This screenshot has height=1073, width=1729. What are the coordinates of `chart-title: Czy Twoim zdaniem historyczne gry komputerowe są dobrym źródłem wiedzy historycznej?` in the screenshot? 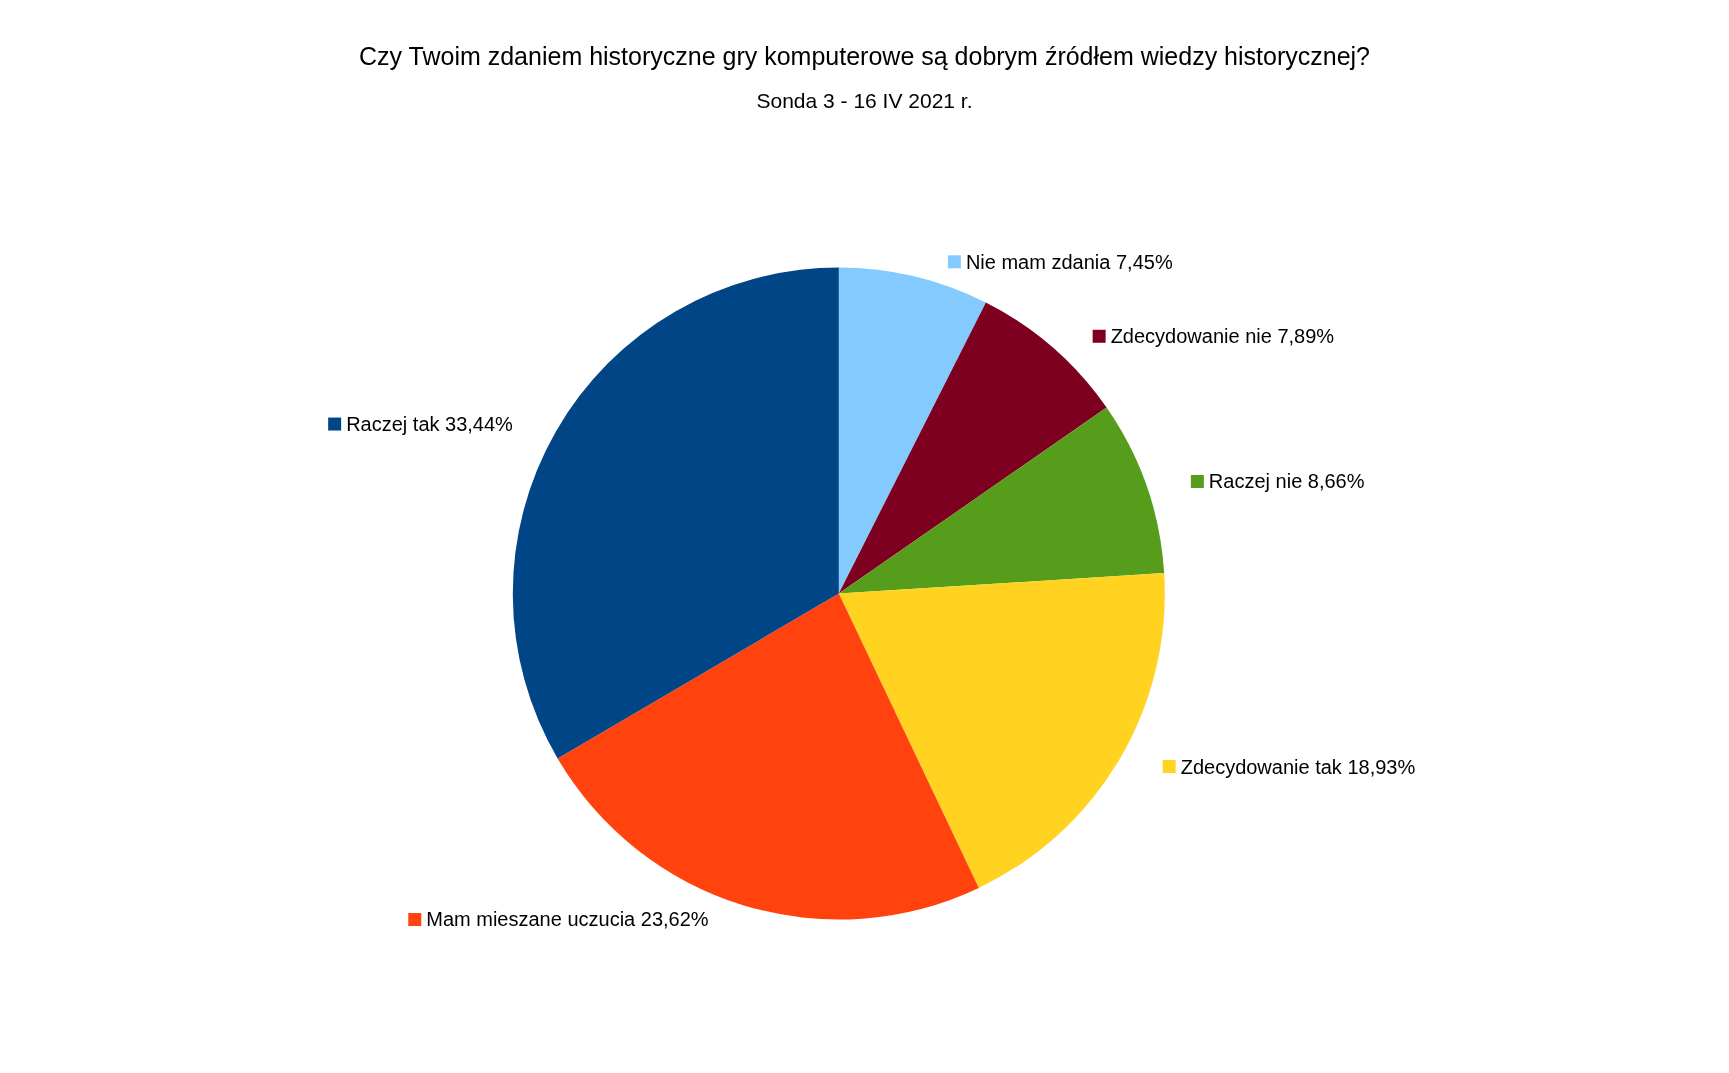 It's located at (864, 55).